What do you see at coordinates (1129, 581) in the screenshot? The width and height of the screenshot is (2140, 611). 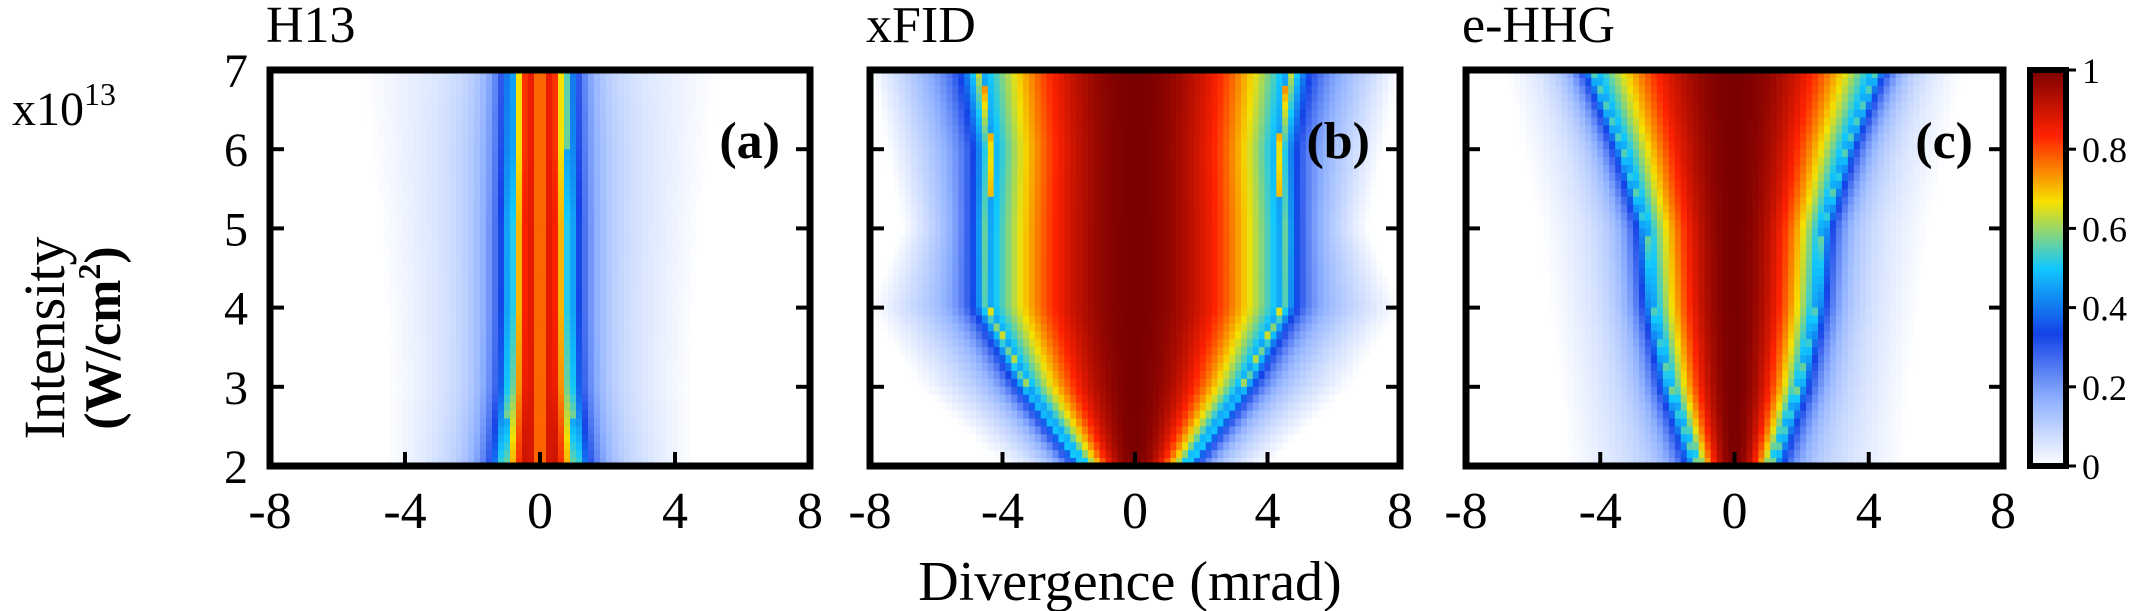 I see `x-axis-label: Divergence (mrad)` at bounding box center [1129, 581].